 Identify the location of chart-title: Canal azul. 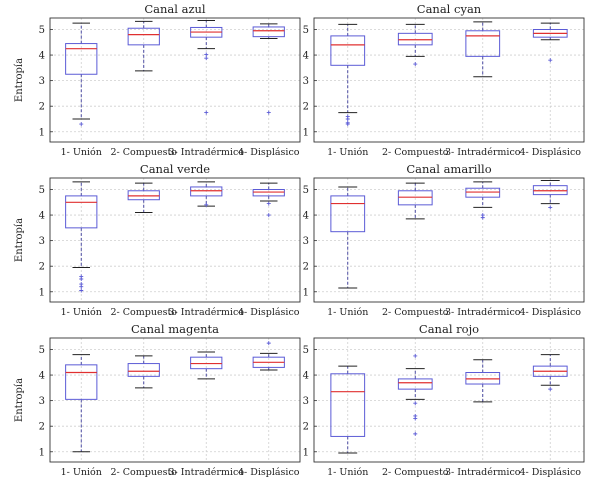
(175, 9).